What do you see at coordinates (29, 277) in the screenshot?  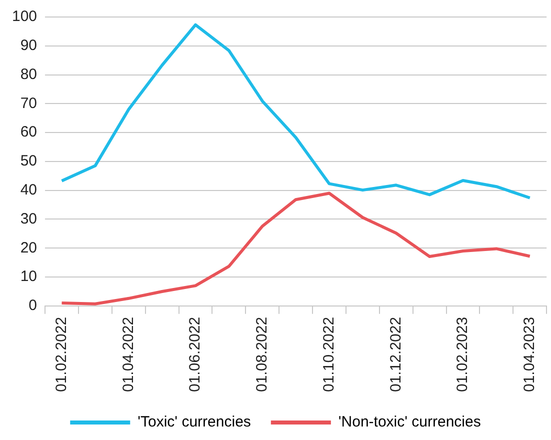 I see `y-tick-label: 10` at bounding box center [29, 277].